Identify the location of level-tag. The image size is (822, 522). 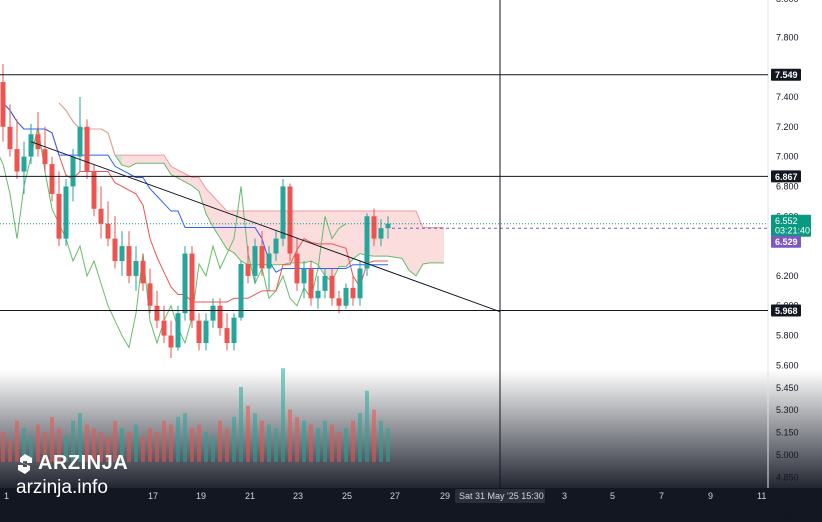
(786, 74).